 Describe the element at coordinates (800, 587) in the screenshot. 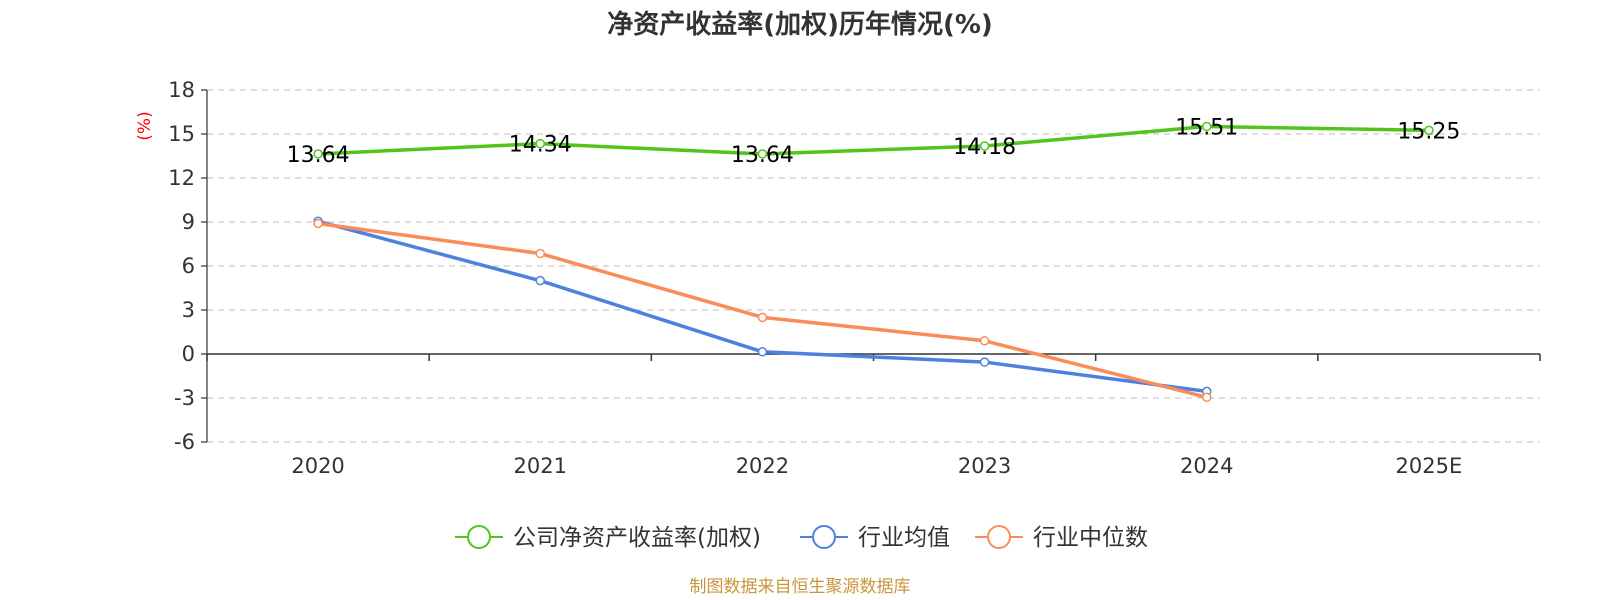

I see `source-note: 制图数据来自恒生聚源数据库` at that location.